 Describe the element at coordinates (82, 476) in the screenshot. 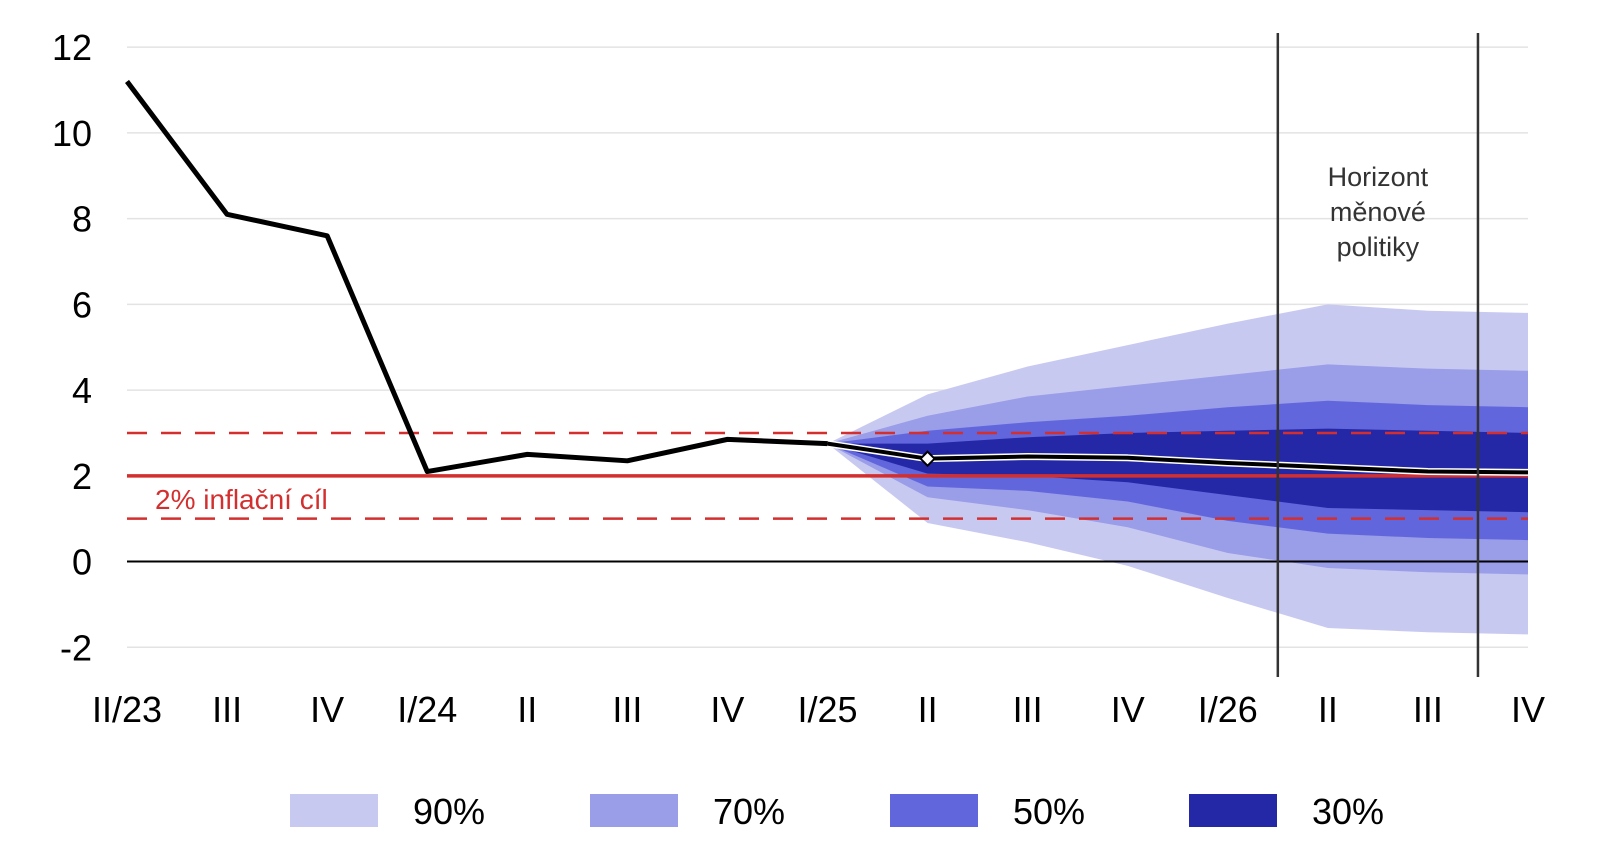

I see `y-tick-label: 2` at that location.